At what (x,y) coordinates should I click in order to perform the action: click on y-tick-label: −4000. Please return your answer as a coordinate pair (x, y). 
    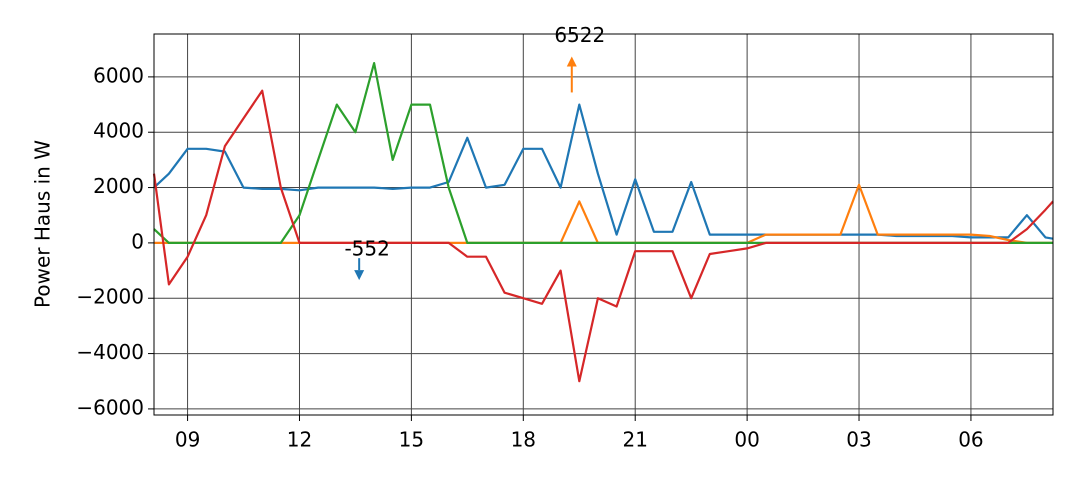
    Looking at the image, I should click on (110, 352).